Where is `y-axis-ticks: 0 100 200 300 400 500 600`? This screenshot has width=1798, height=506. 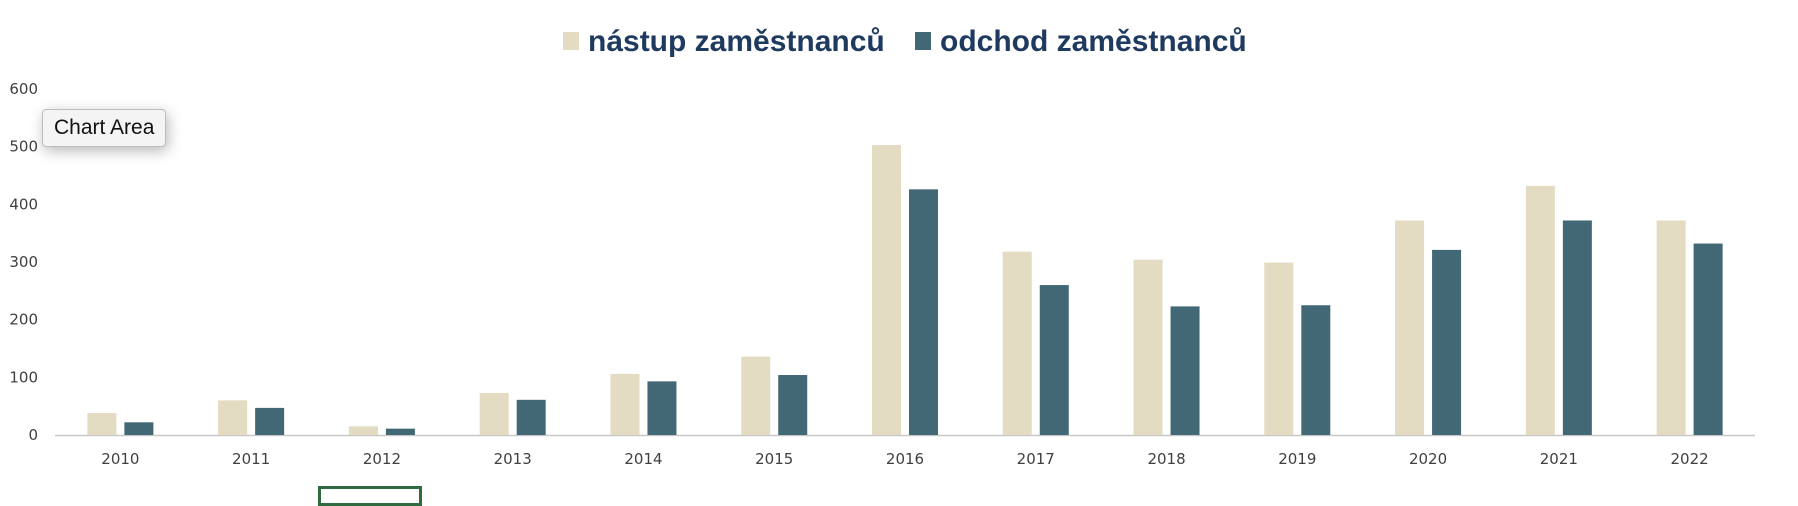
y-axis-ticks: 0 100 200 300 400 500 600 is located at coordinates (23, 262).